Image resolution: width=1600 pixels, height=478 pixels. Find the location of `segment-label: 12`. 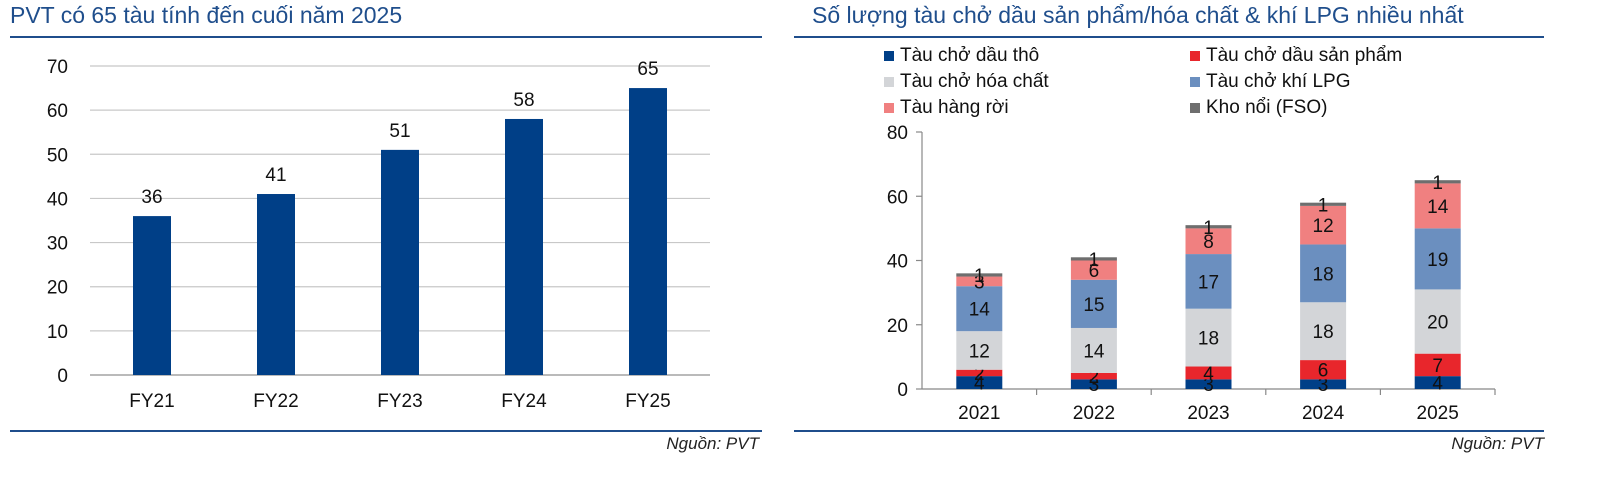

segment-label: 12 is located at coordinates (1323, 226).